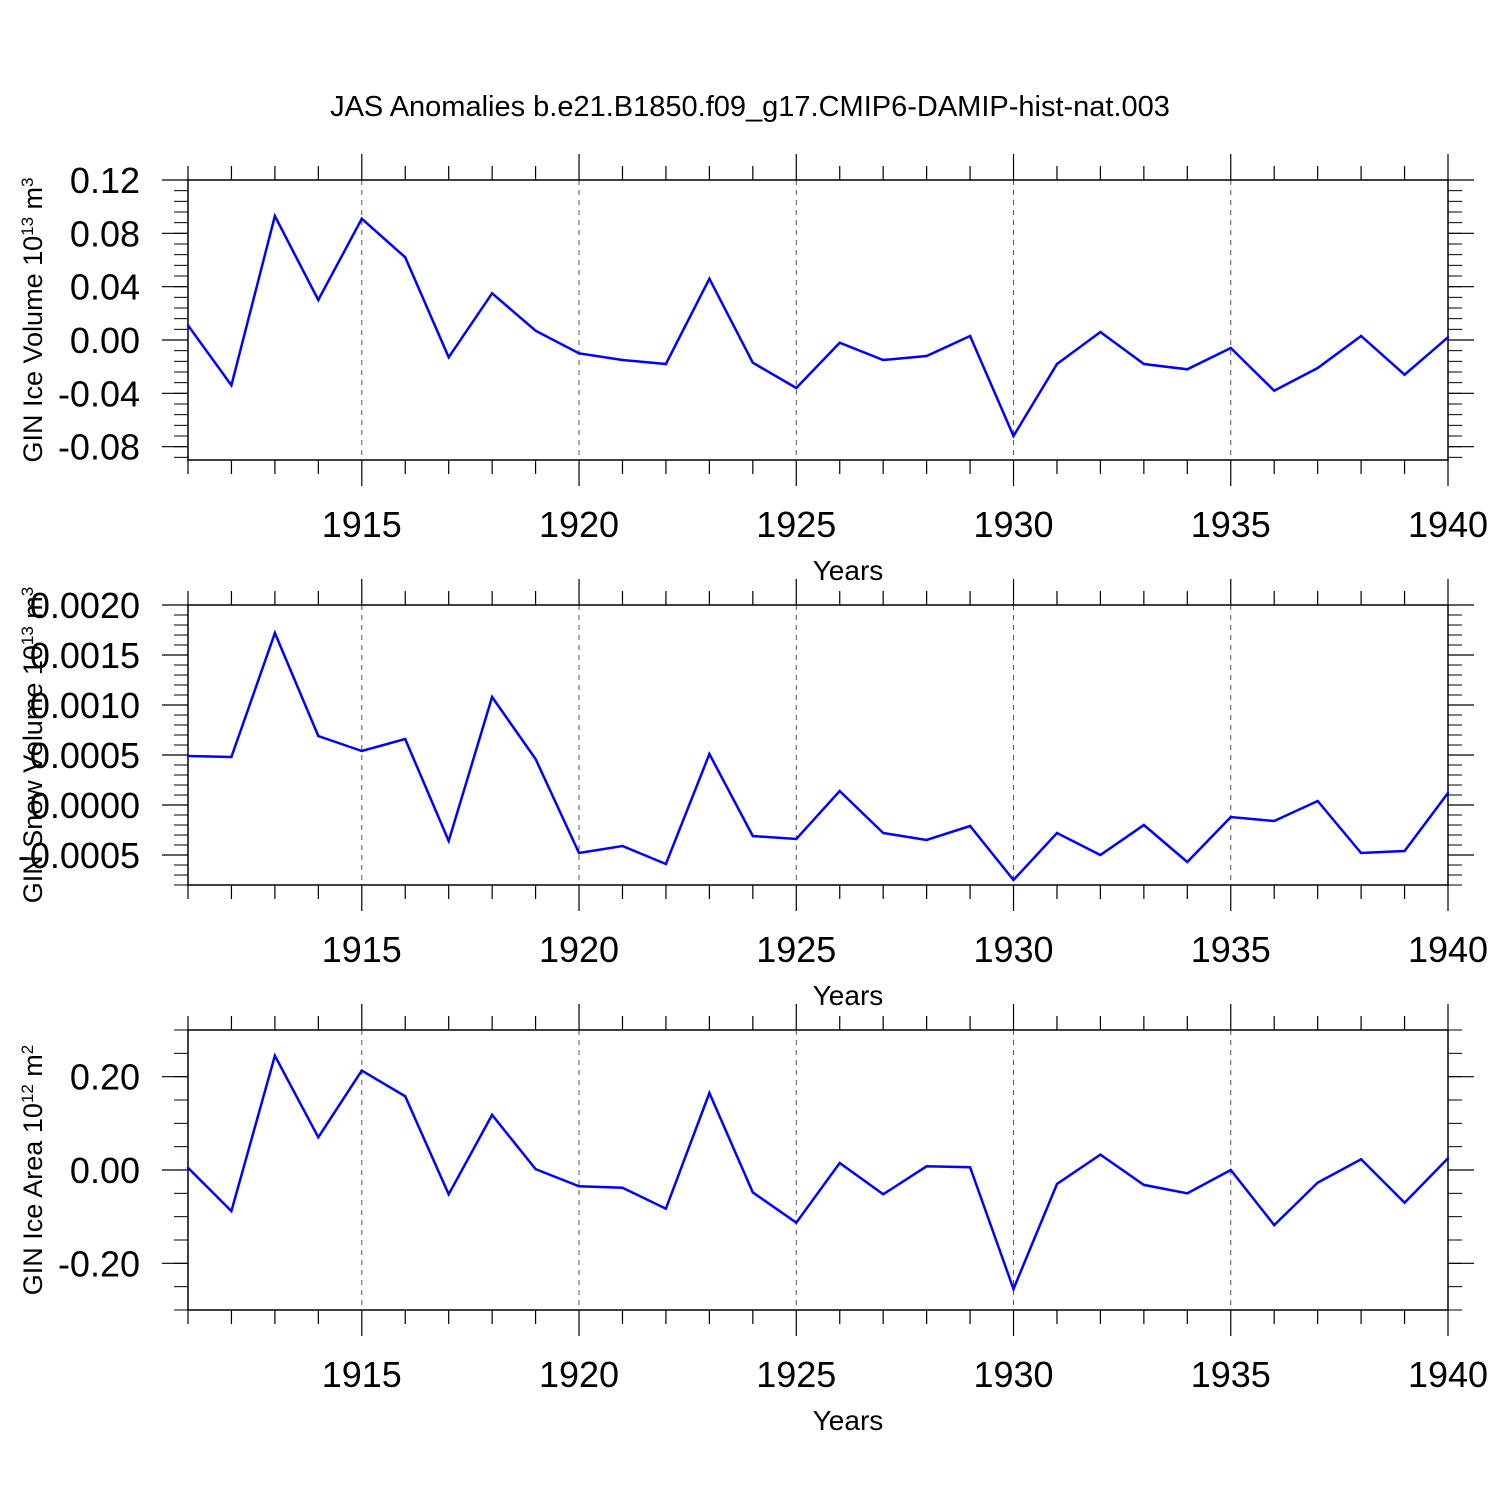 This screenshot has height=1500, width=1500. I want to click on y-tick-label: 0.0000, so click(85, 805).